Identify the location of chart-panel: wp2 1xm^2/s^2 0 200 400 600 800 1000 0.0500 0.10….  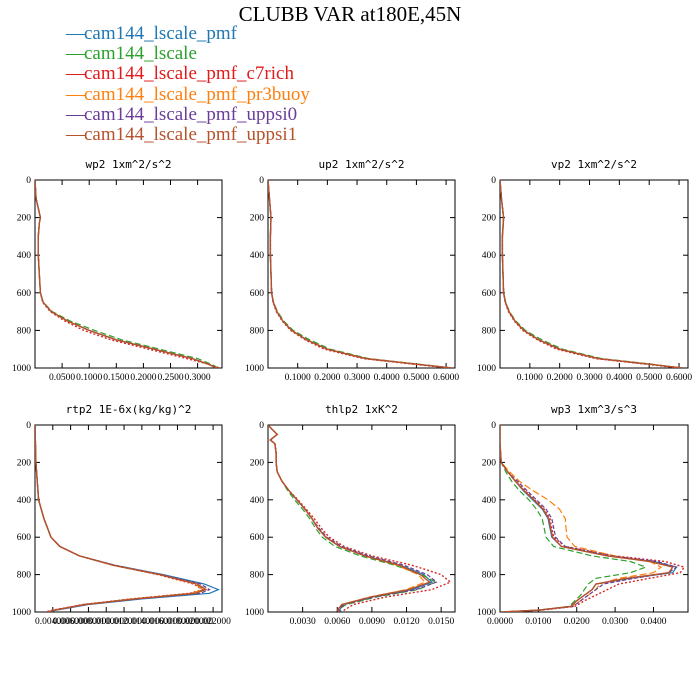
(117, 270).